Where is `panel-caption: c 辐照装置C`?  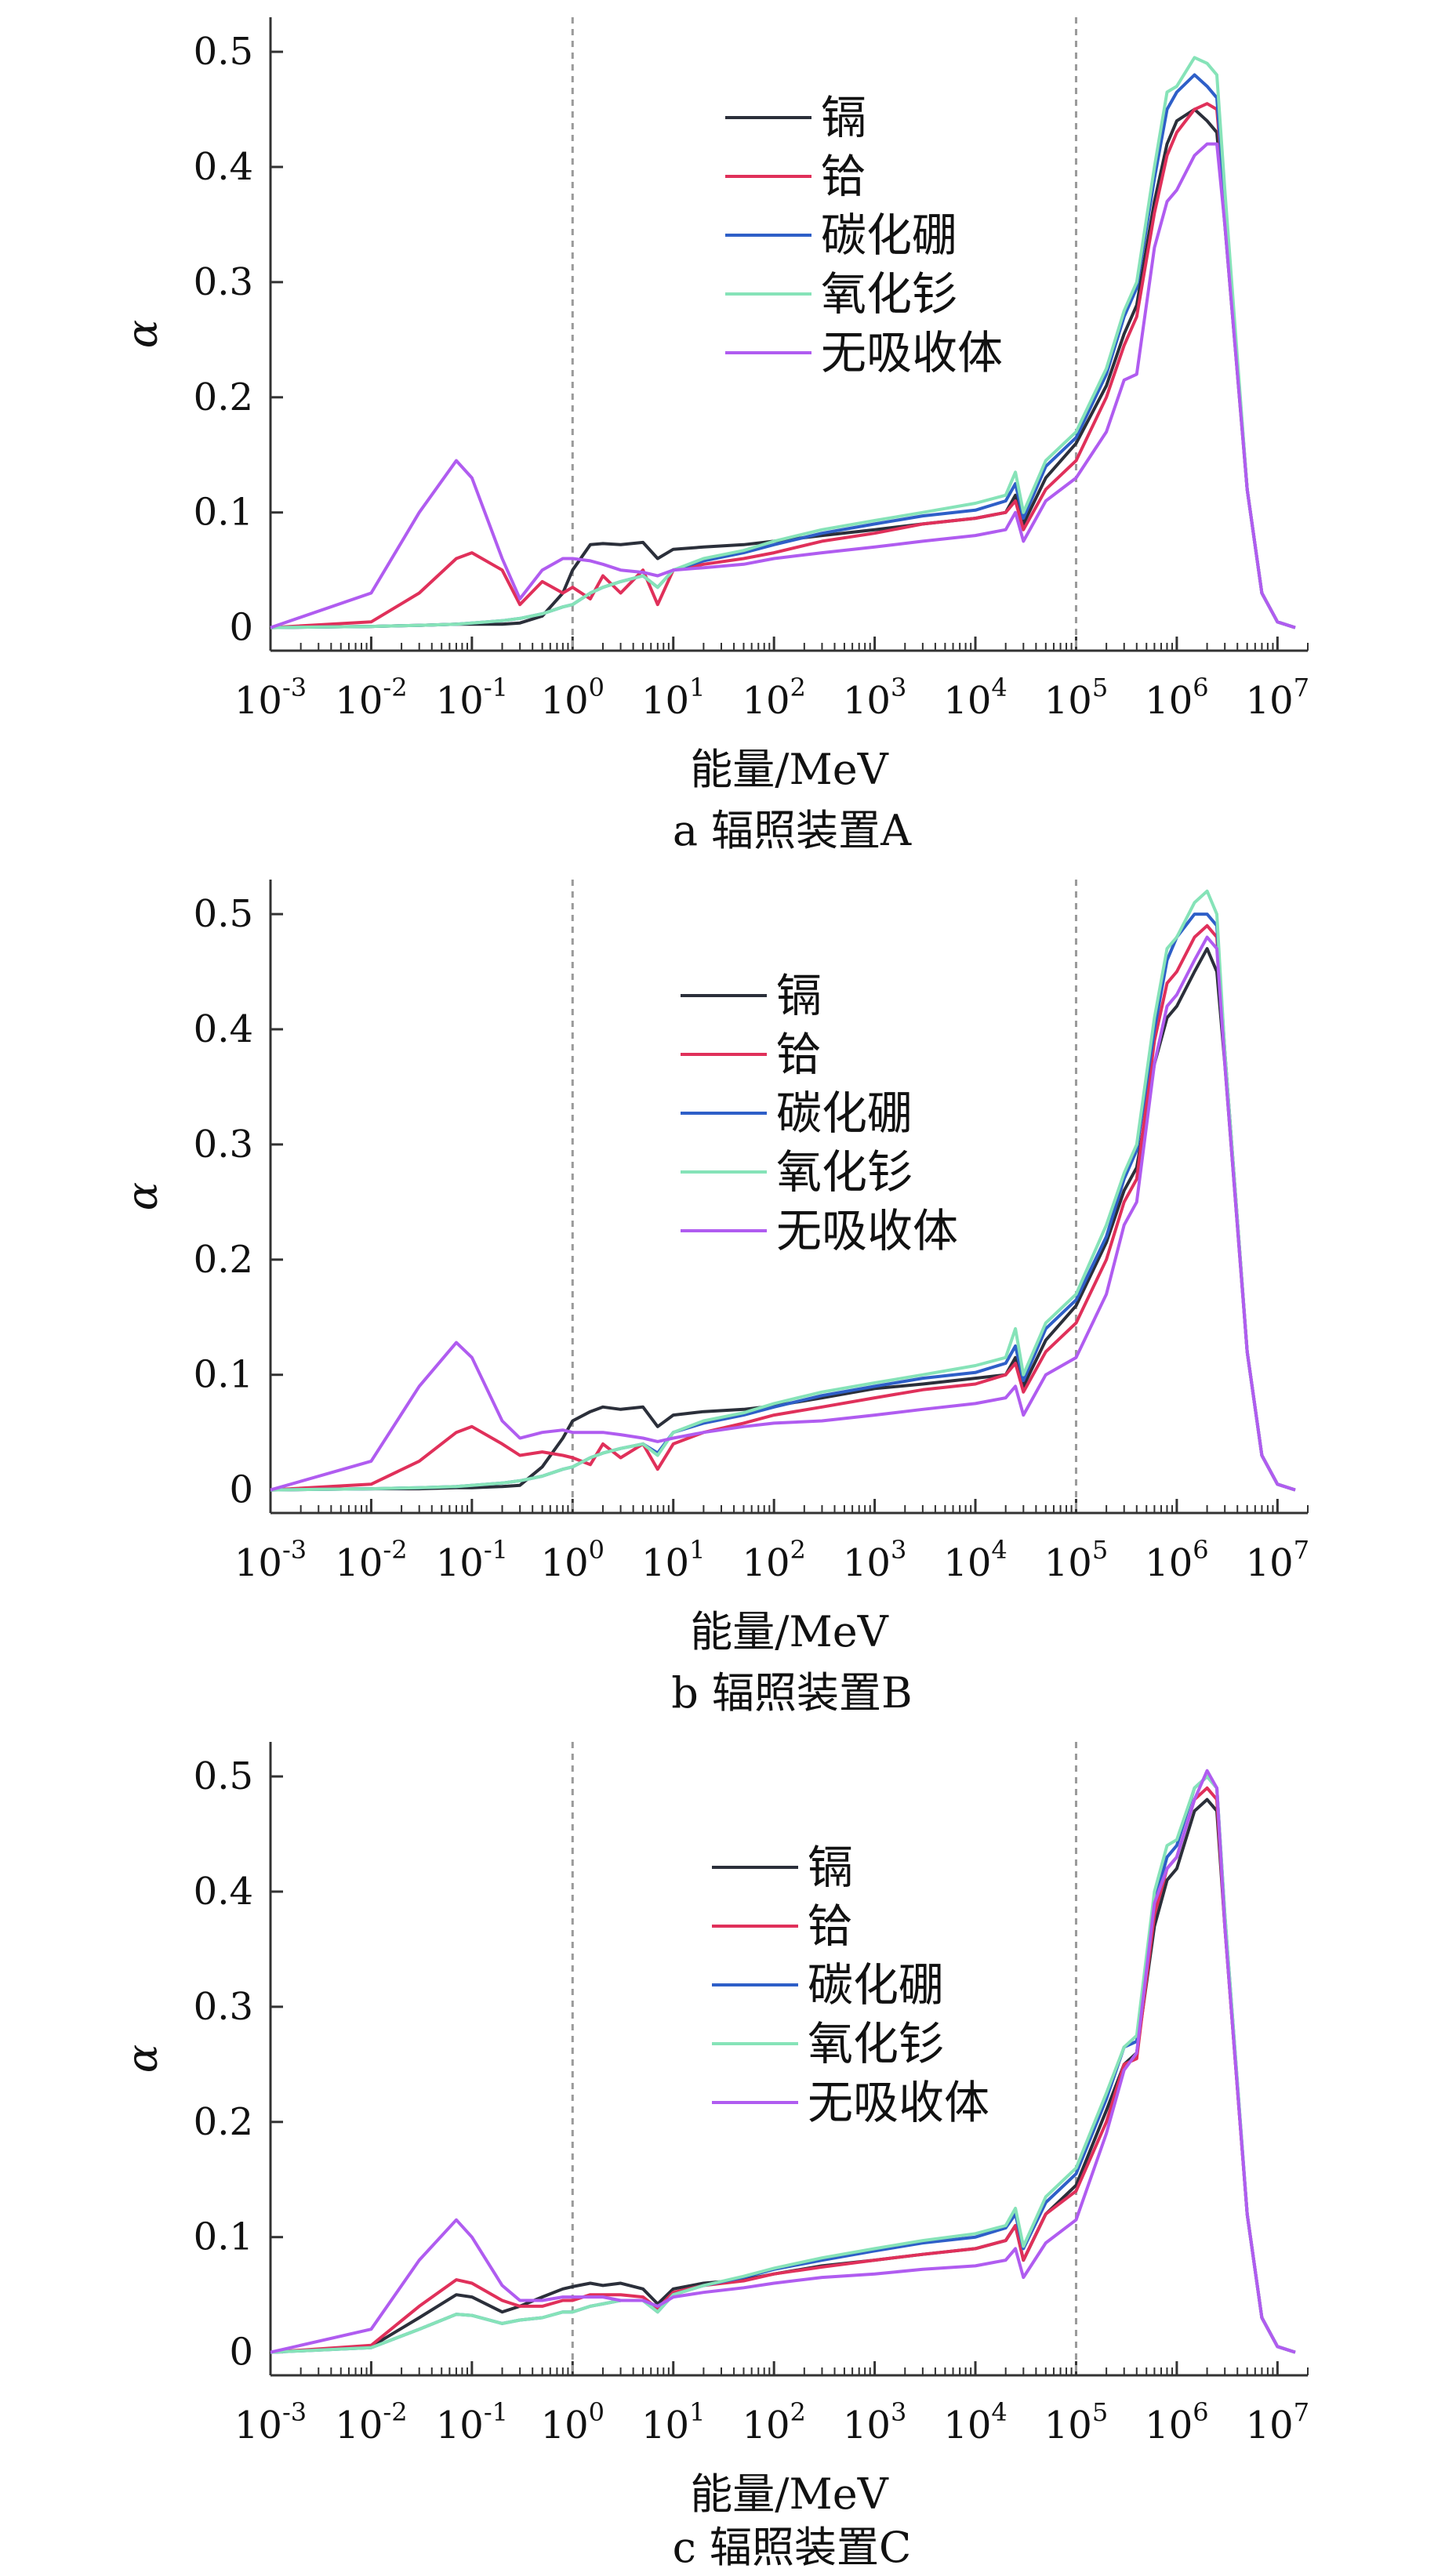 panel-caption: c 辐照装置C is located at coordinates (792, 2547).